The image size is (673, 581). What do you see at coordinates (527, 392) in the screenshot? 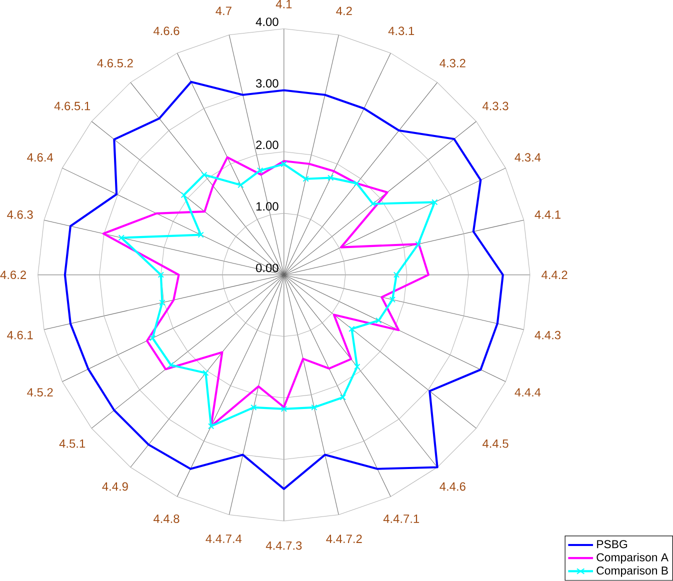
I see `spoke-label: 4.4.4` at bounding box center [527, 392].